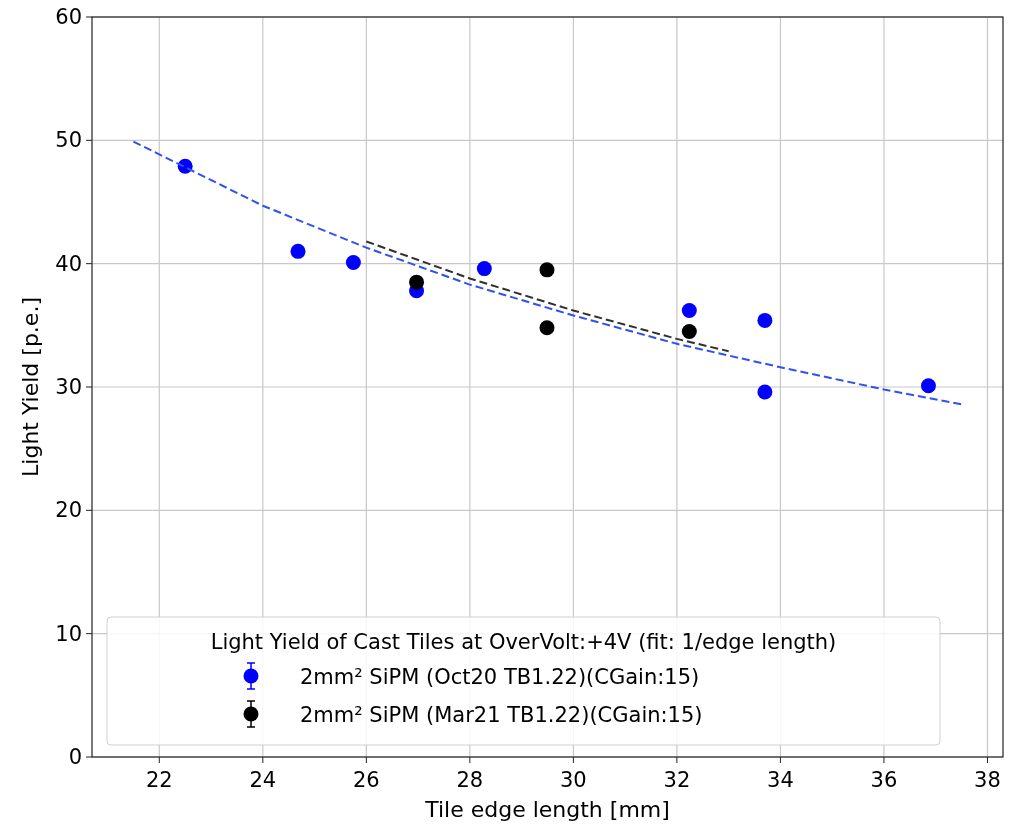 Image resolution: width=1010 pixels, height=825 pixels. What do you see at coordinates (500, 677) in the screenshot?
I see `legend-label: 2mm² SiPM (Oct20 TB1.22)(CGain:15)` at bounding box center [500, 677].